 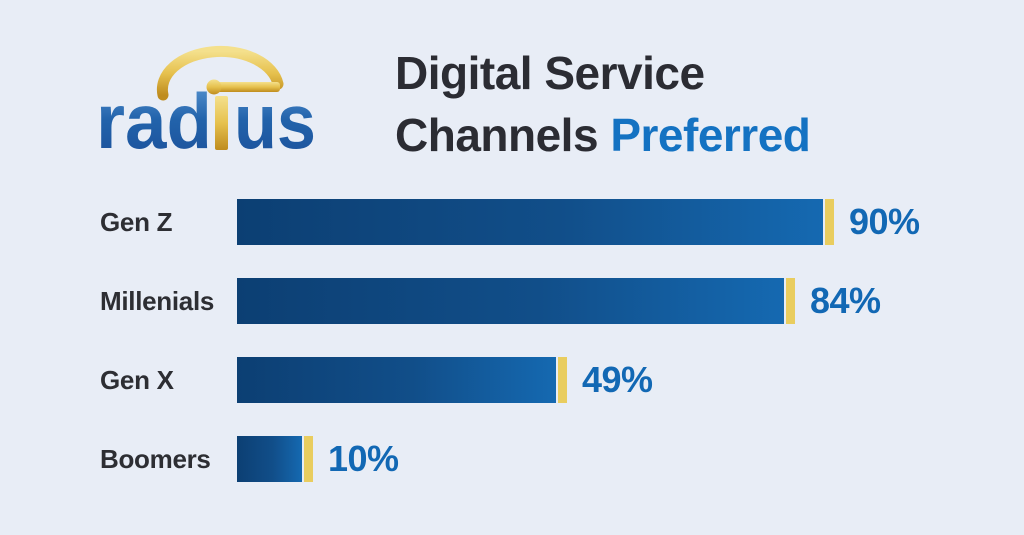 I want to click on chart-row-gen-z: Gen Z 90%, so click(x=512, y=222).